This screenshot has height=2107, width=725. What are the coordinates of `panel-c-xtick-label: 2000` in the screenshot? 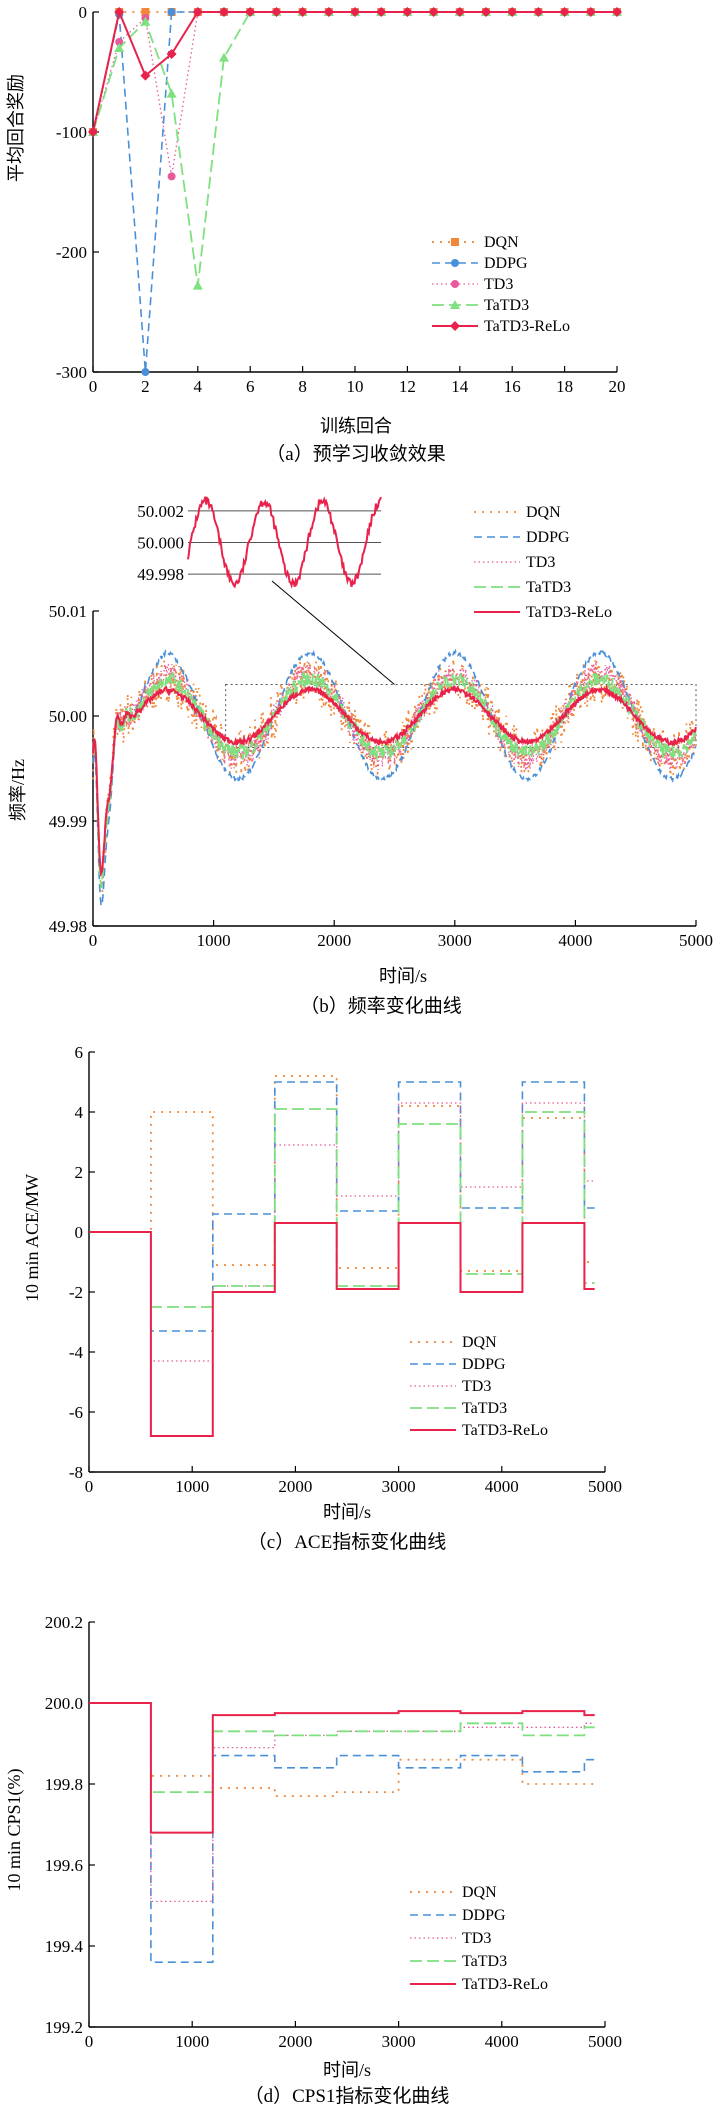 It's located at (295, 1486).